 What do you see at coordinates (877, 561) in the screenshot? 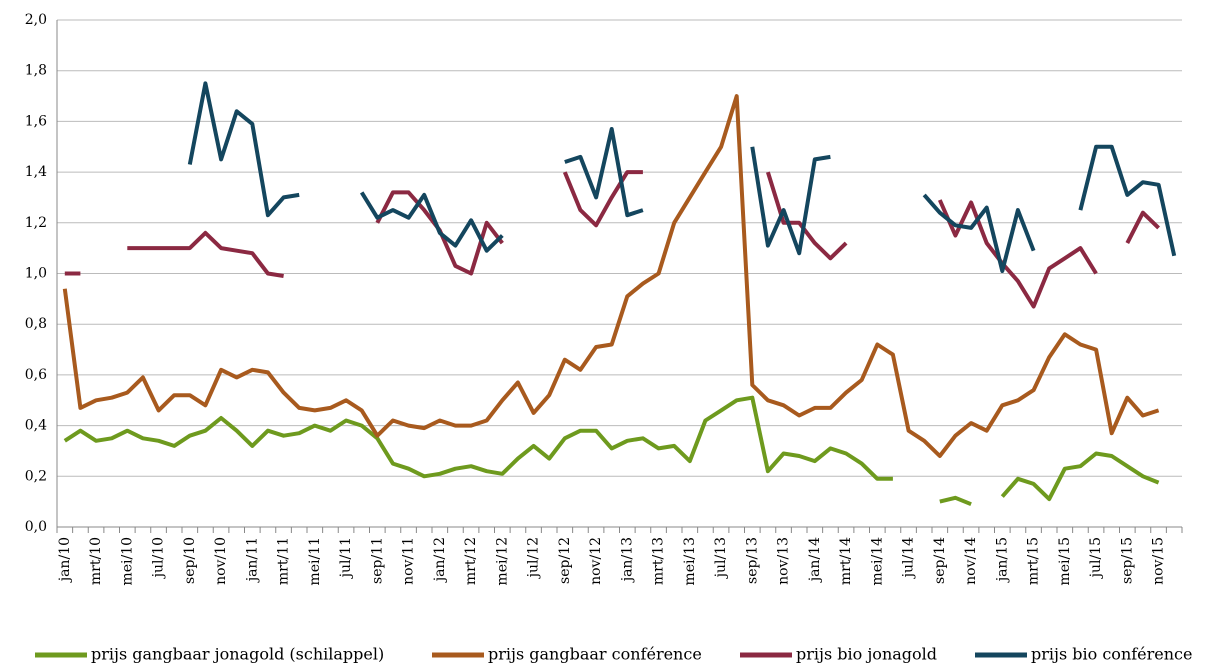
I see `x-tick-label: mei/14` at bounding box center [877, 561].